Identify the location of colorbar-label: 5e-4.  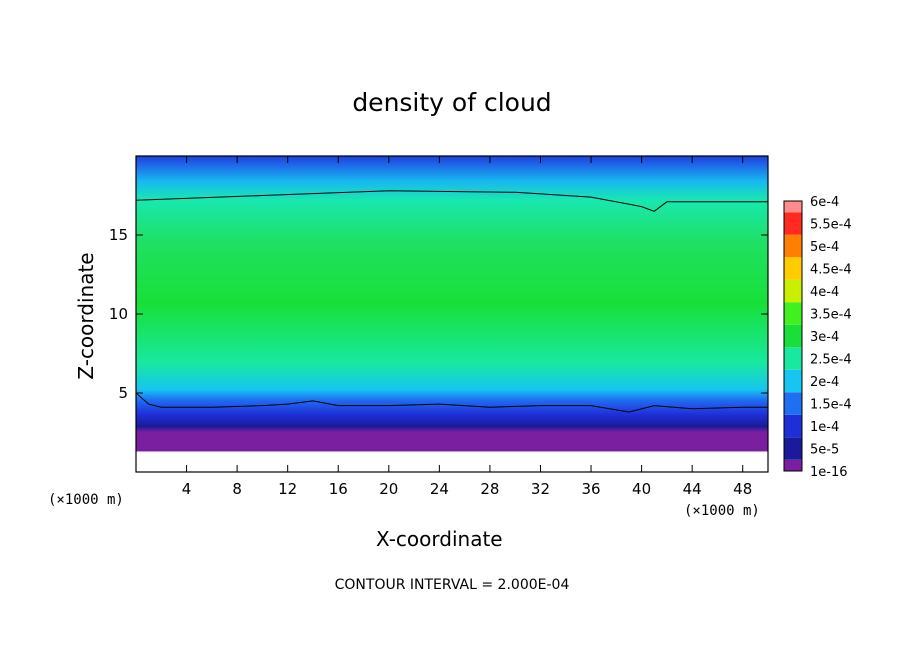
(824, 247).